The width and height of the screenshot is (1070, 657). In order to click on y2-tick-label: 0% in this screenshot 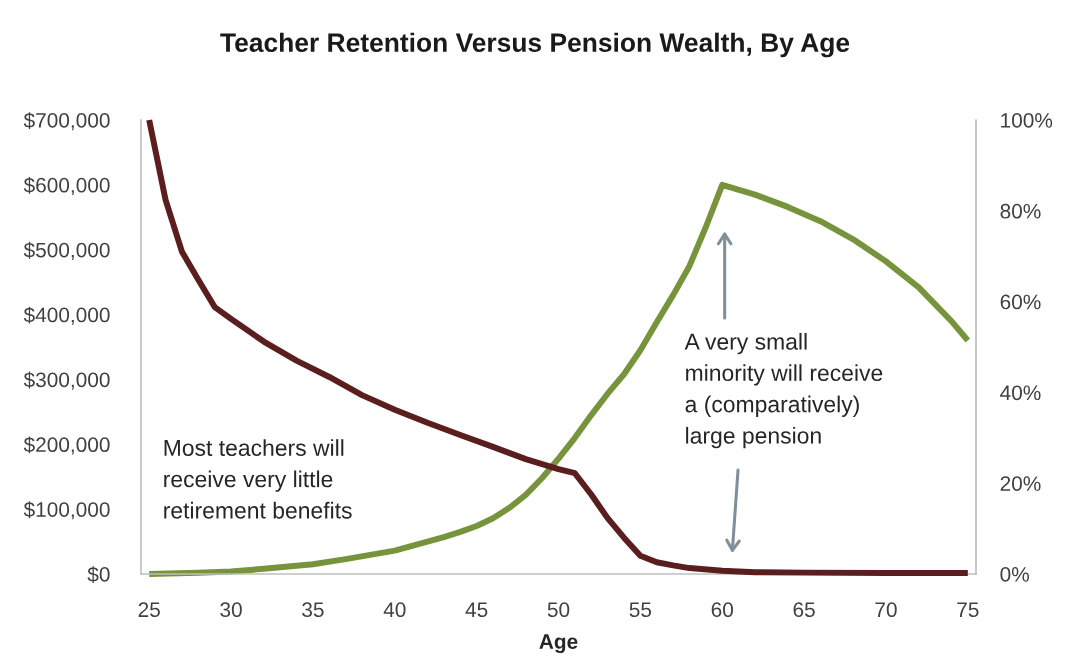, I will do `click(1014, 574)`.